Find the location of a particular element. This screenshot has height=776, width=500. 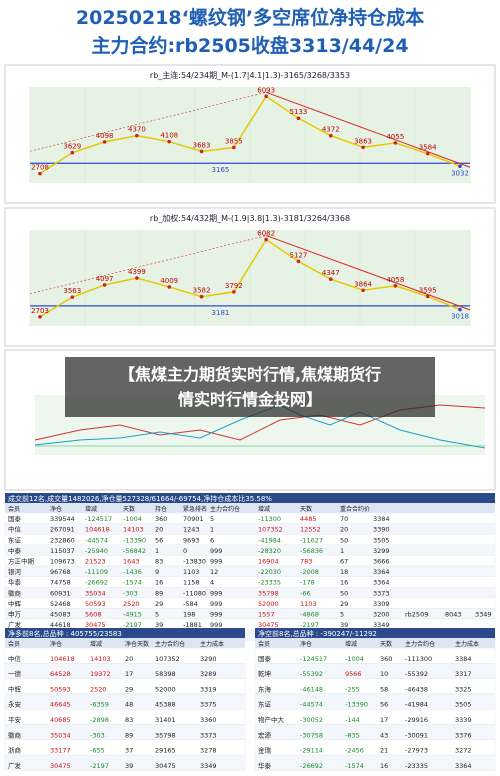

table-cell: 中信 is located at coordinates (15, 529).